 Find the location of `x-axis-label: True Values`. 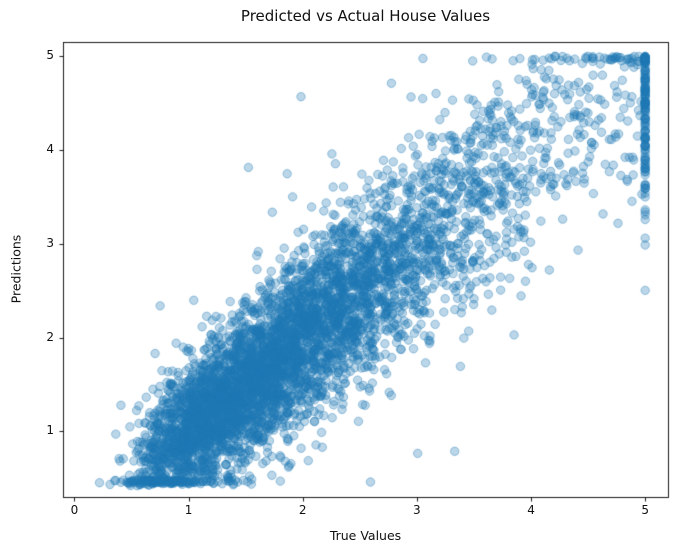

x-axis-label: True Values is located at coordinates (365, 535).